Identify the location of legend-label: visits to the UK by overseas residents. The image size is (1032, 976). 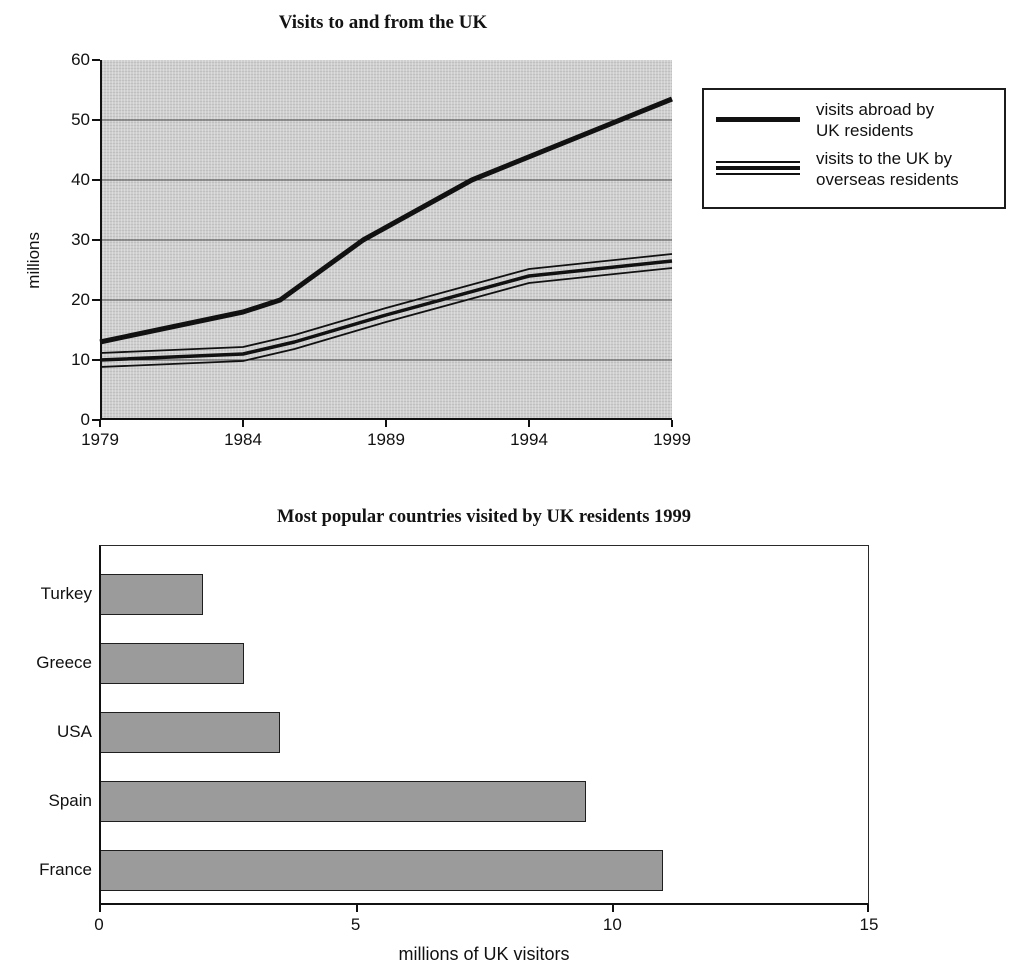
(887, 169).